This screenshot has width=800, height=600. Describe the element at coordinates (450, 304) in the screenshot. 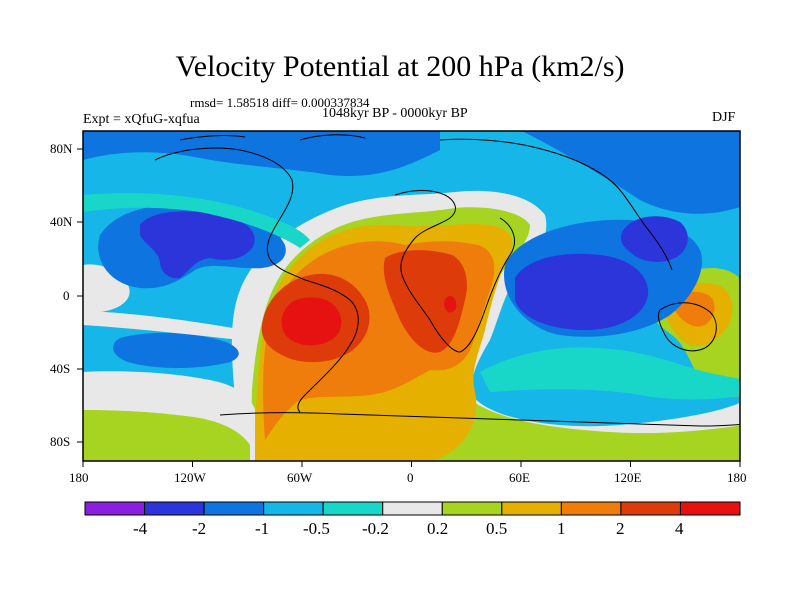

I see `contour-max-core-africa` at that location.